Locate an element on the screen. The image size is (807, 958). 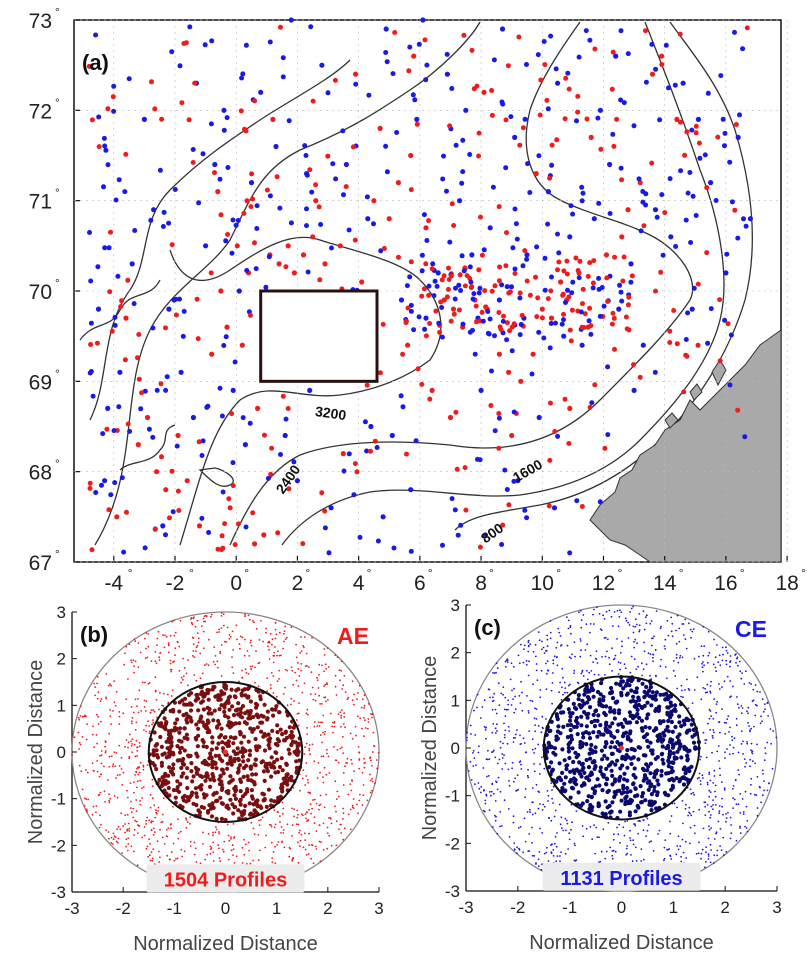
y-tick-label: -3 is located at coordinates (58, 892).